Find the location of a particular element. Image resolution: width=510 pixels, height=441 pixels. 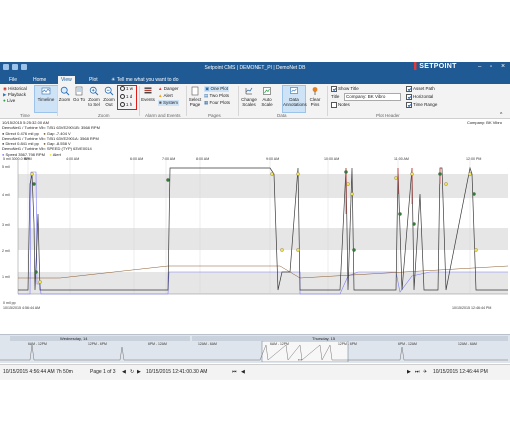

zoom-out-icon is located at coordinates (109, 91).